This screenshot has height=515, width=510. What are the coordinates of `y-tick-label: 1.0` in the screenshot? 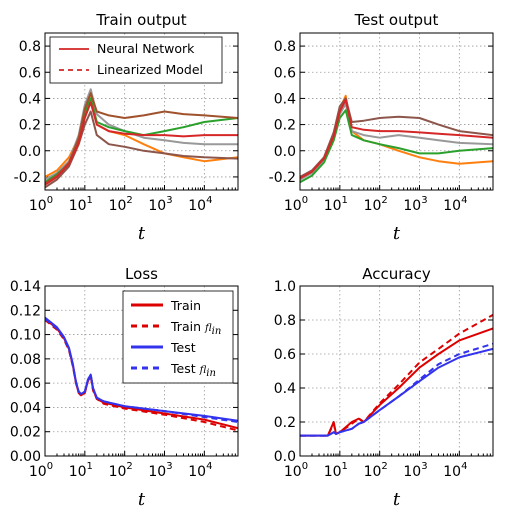 It's located at (285, 287).